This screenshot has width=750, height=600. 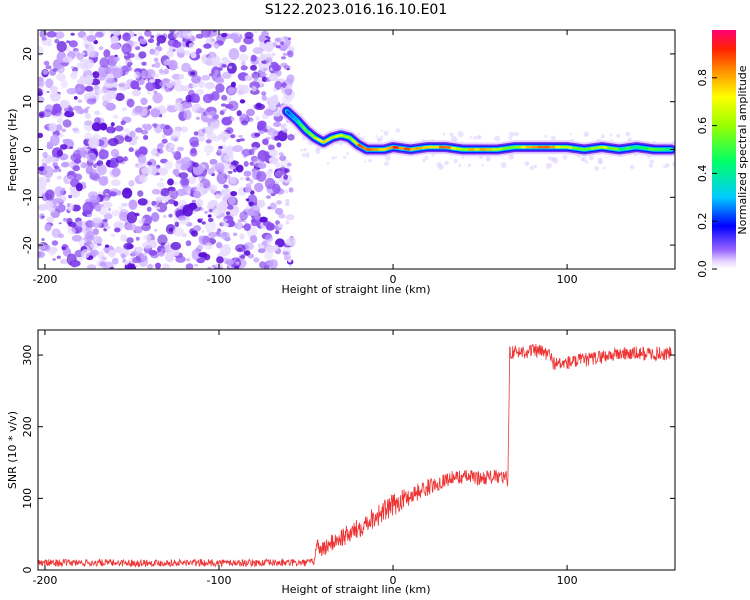 What do you see at coordinates (702, 221) in the screenshot?
I see `tick-label: 0.2` at bounding box center [702, 221].